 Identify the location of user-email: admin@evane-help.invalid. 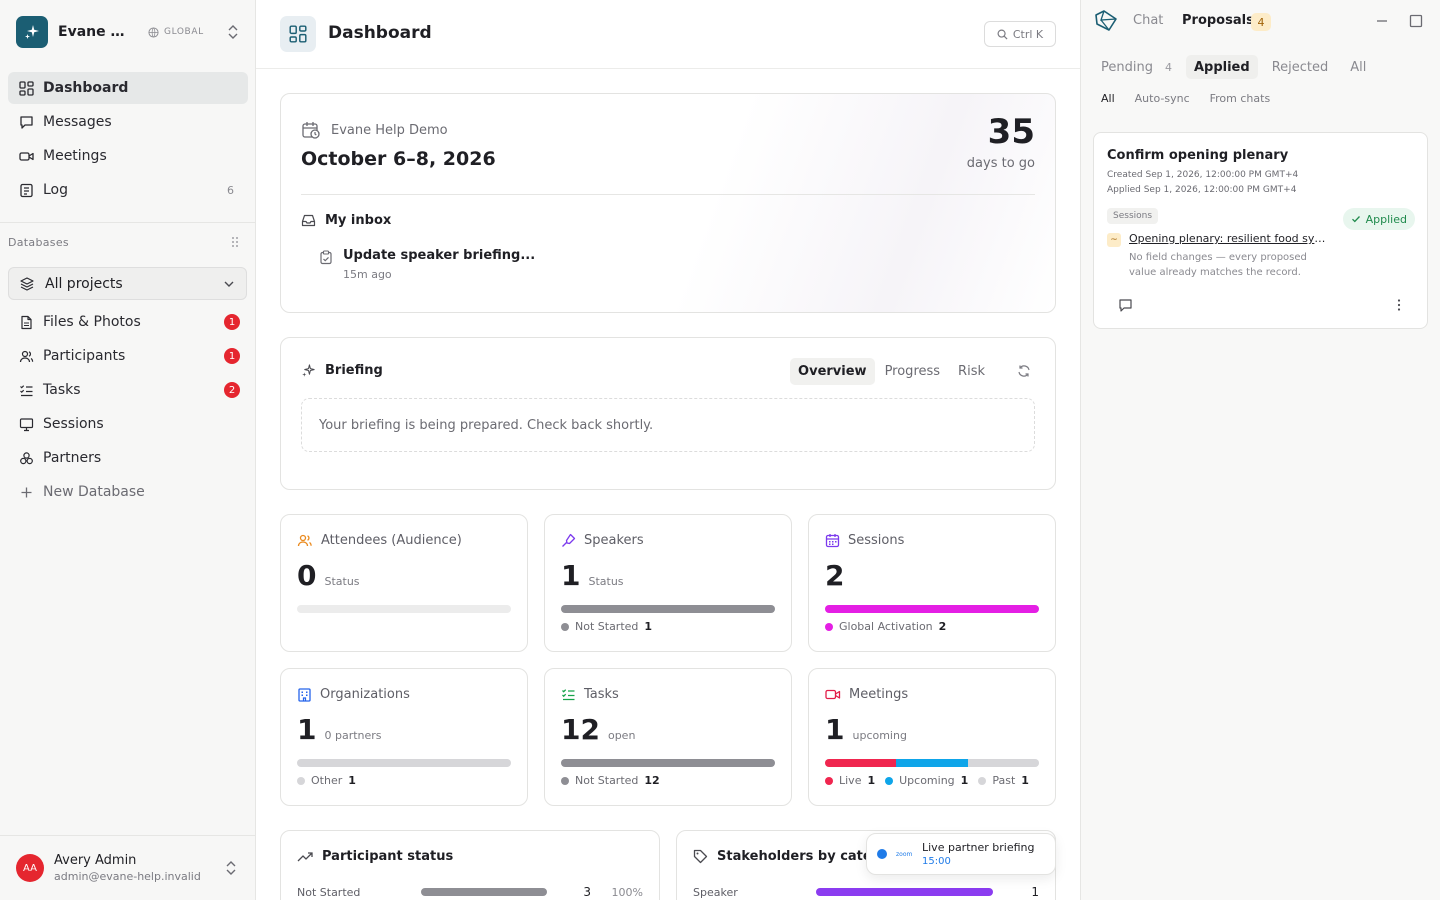
(127, 876).